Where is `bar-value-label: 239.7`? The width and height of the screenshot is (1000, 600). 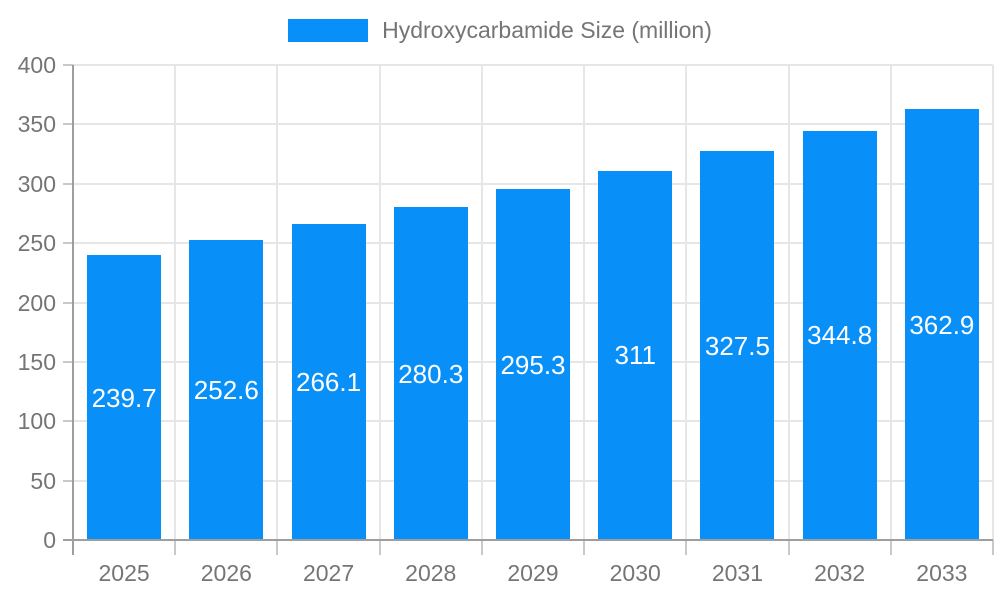 bar-value-label: 239.7 is located at coordinates (124, 397).